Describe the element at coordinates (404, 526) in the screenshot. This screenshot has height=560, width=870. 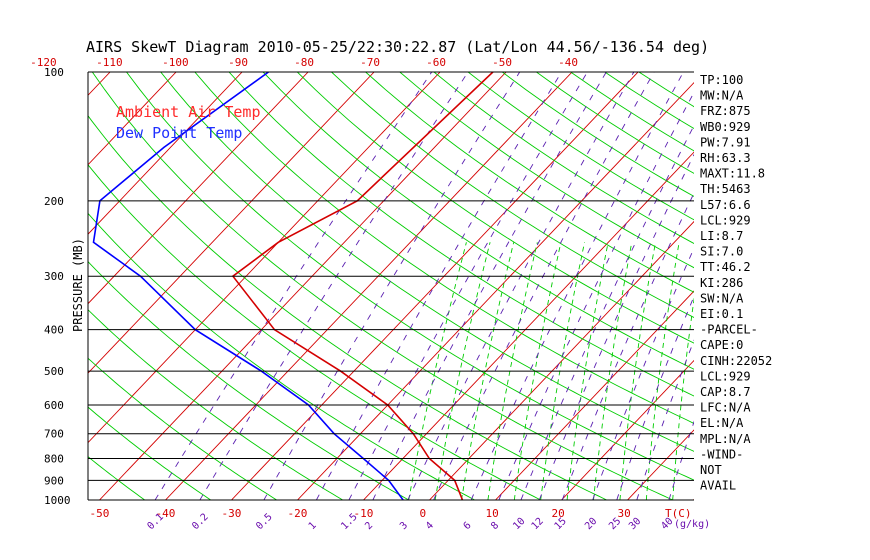
I see `mixing-ratio-label: 3` at that location.